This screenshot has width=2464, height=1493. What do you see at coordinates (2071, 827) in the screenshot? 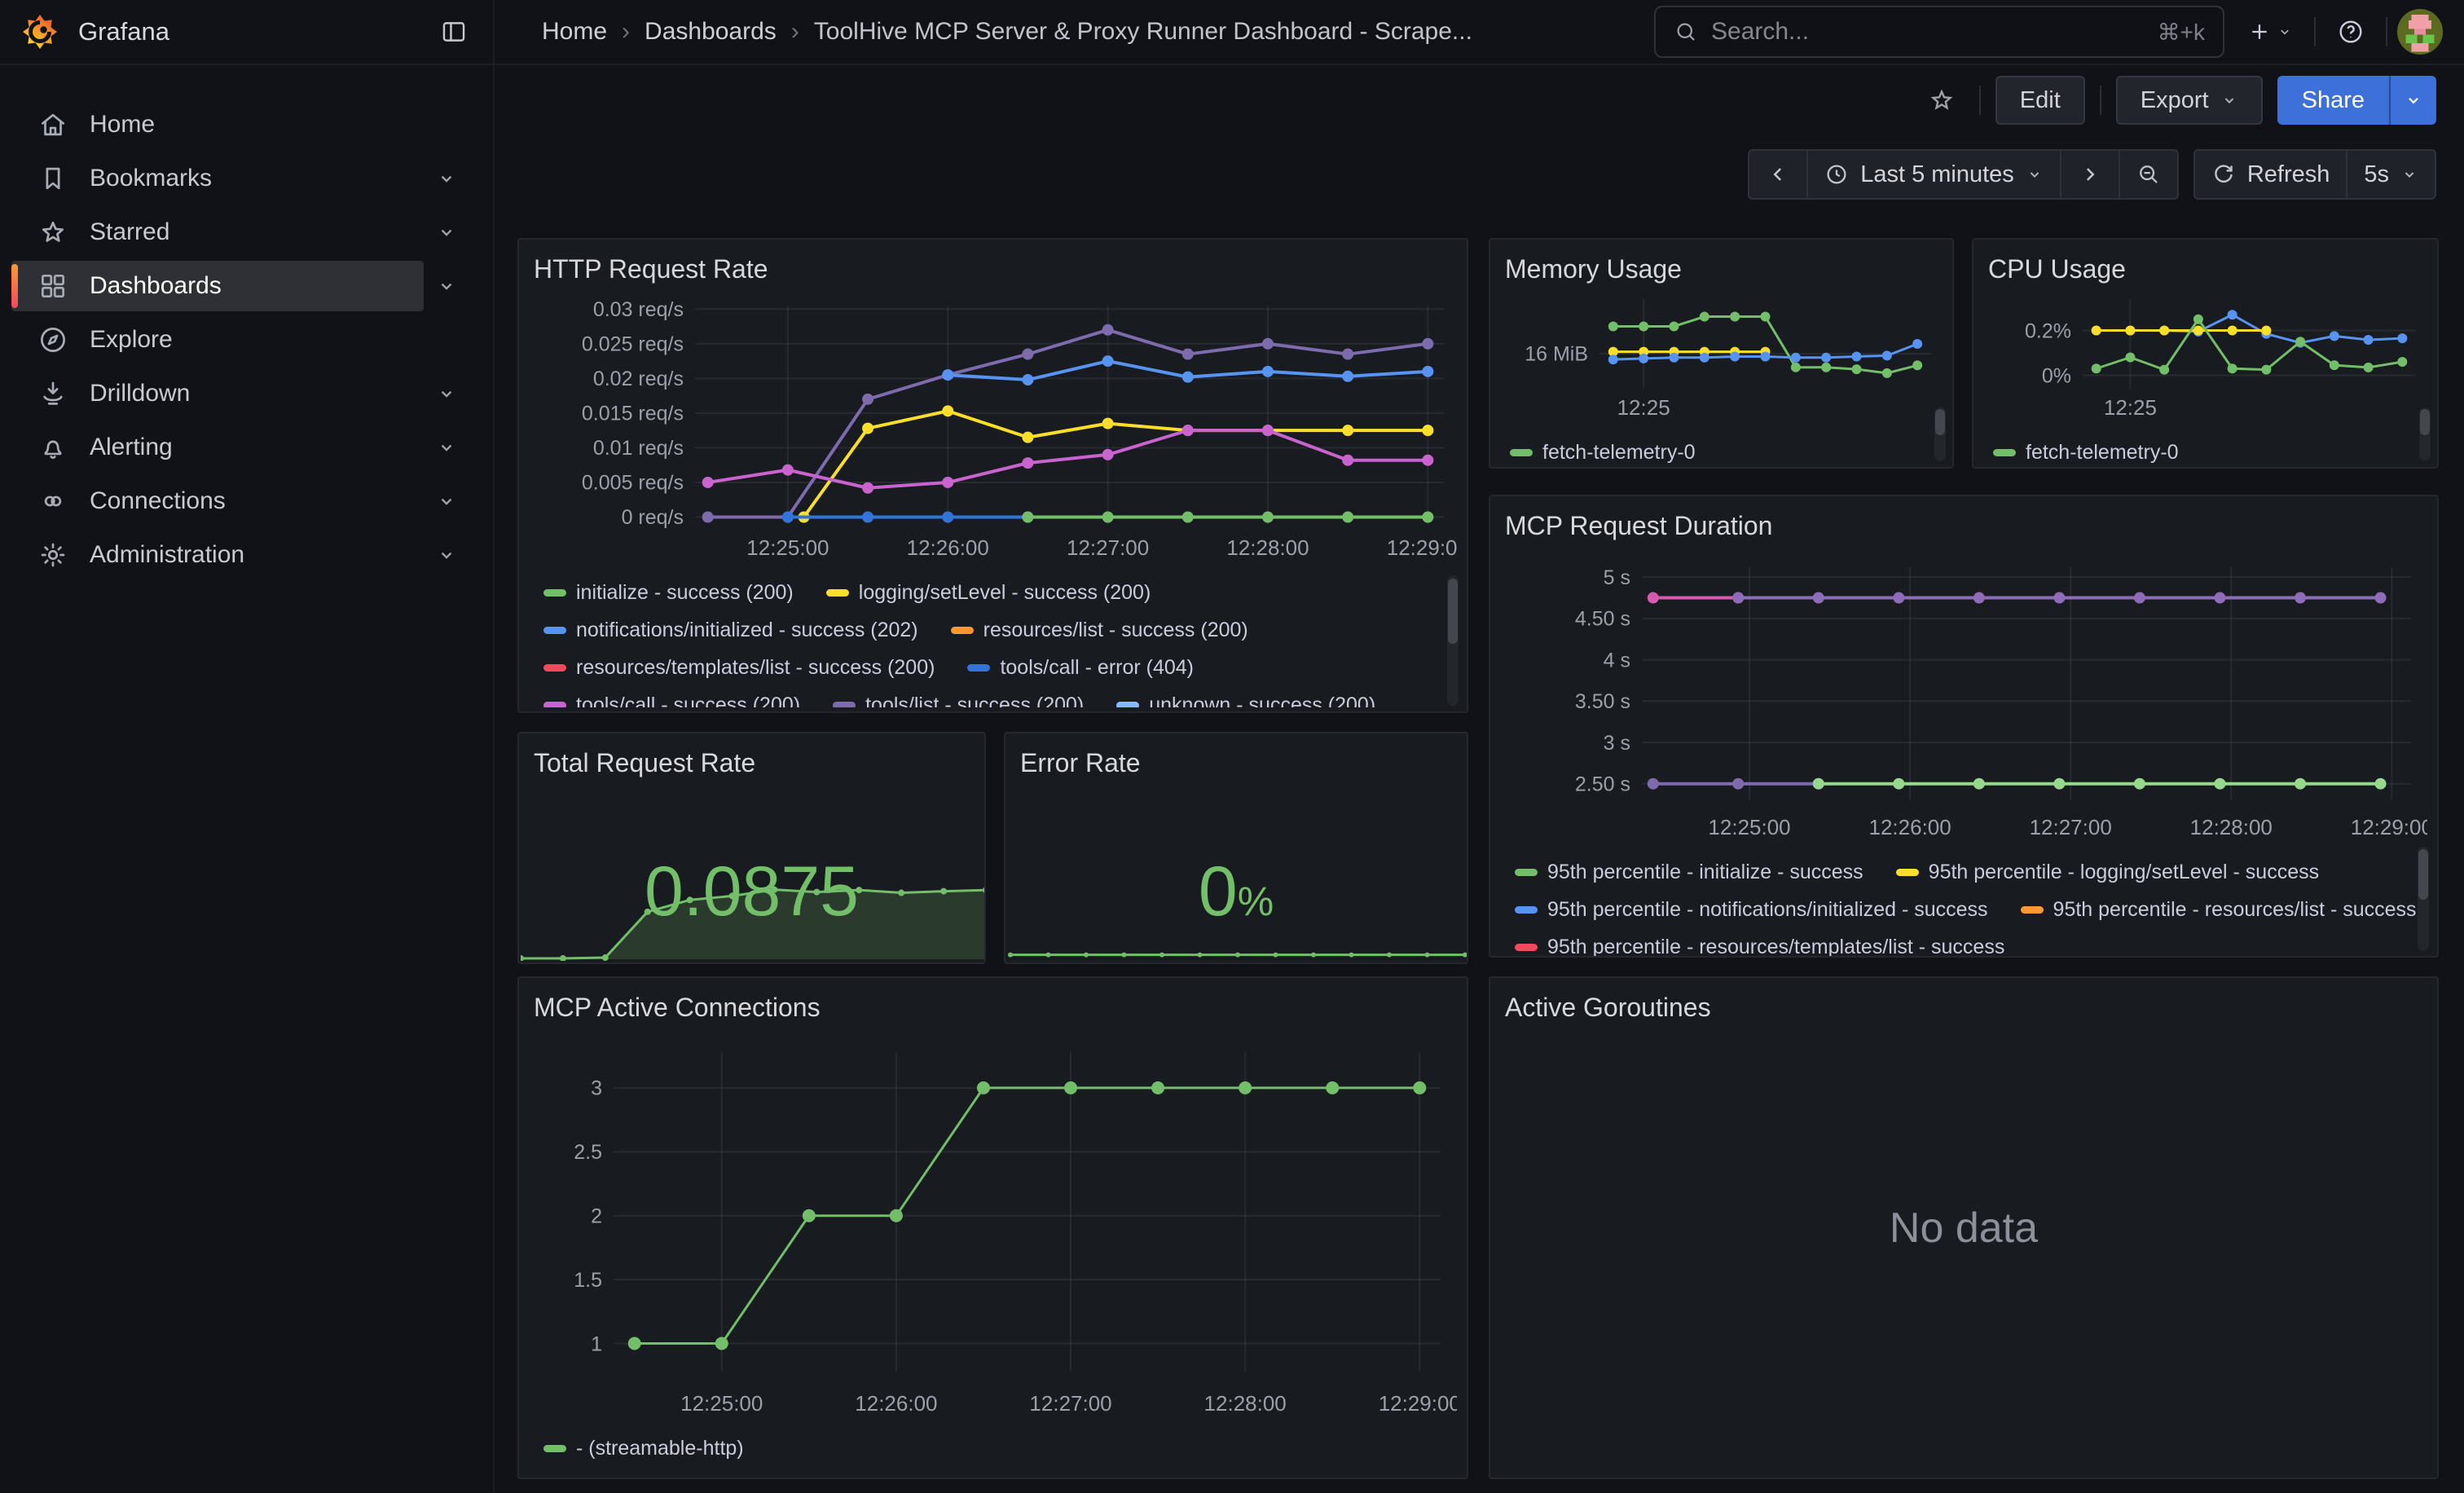
I see `svg-text: 12:27:00` at bounding box center [2071, 827].